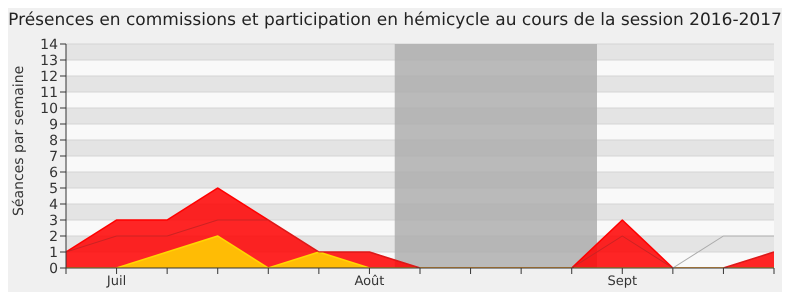  I want to click on y-tick-label: 4, so click(53, 204).